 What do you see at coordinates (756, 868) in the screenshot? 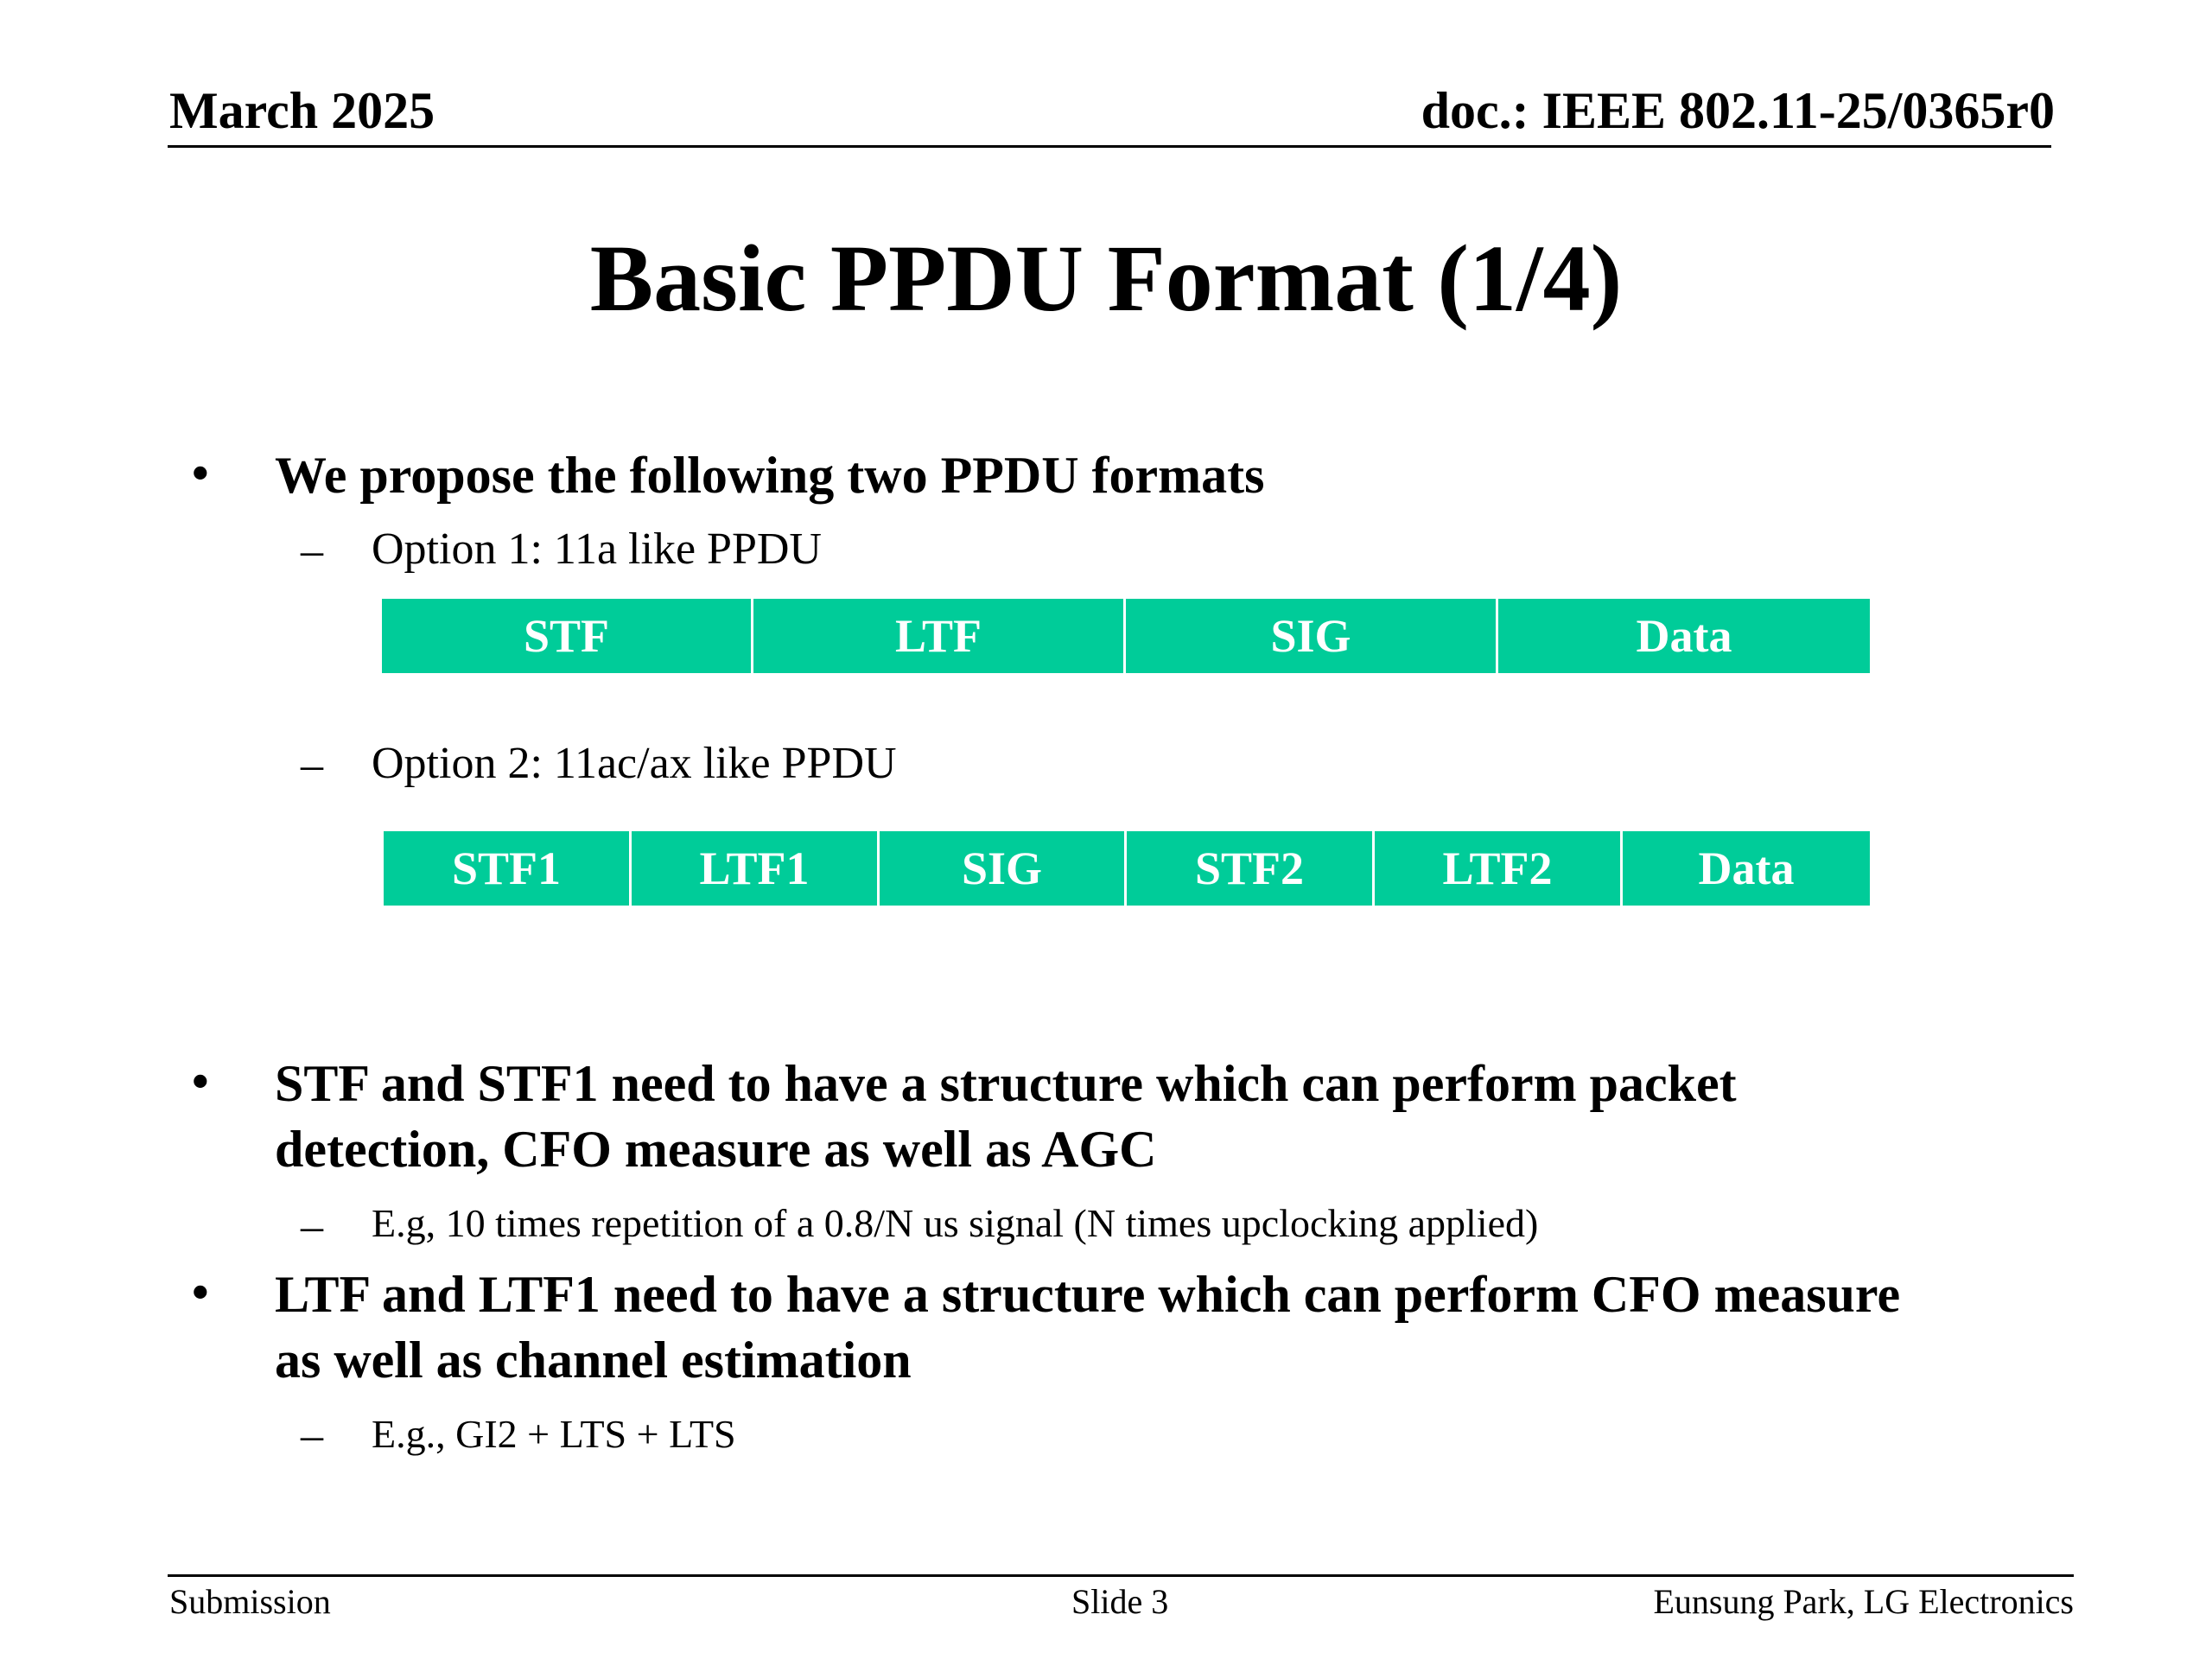
I see `ppdu-field: LTF1` at bounding box center [756, 868].